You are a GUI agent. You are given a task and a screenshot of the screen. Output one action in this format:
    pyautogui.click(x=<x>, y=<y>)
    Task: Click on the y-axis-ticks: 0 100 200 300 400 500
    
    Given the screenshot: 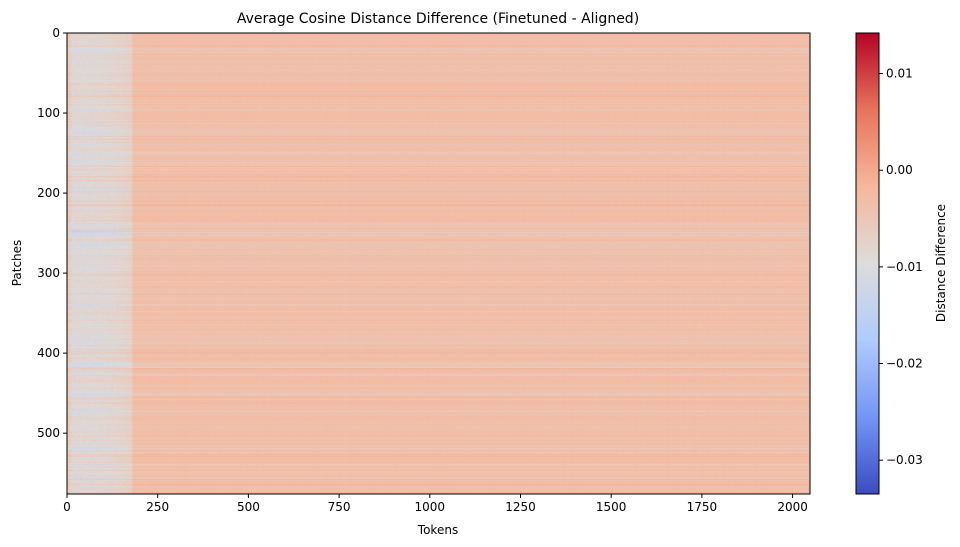 What is the action you would take?
    pyautogui.click(x=52, y=233)
    